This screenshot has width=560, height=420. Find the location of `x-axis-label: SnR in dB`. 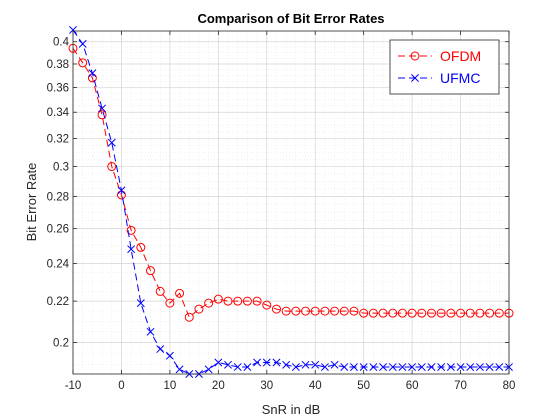

x-axis-label: SnR in dB is located at coordinates (291, 409).